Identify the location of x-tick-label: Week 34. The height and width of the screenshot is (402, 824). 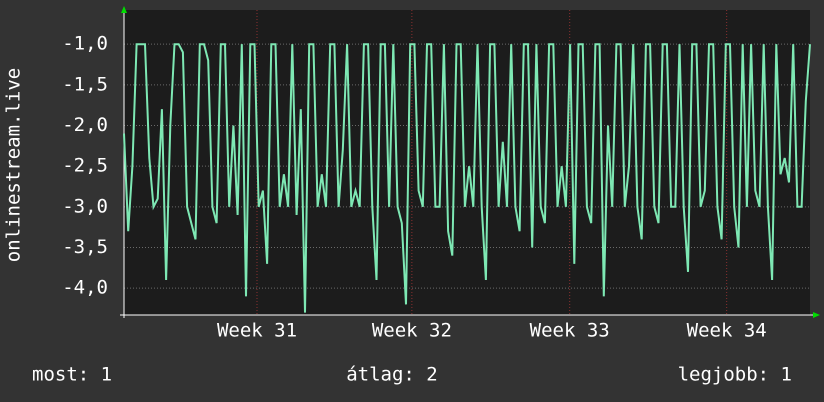
(727, 331).